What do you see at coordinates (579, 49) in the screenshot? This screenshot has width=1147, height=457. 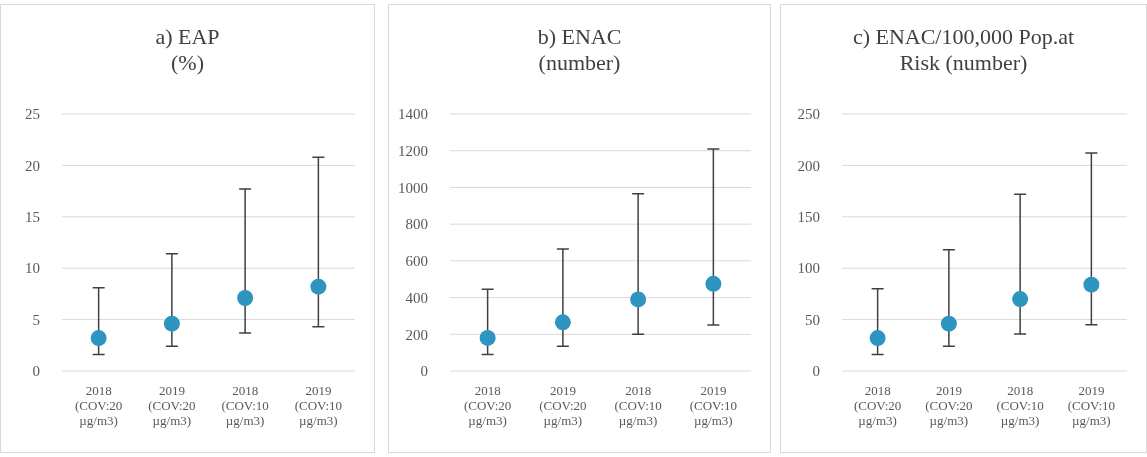 I see `chart-title: b) ENAC (number)` at bounding box center [579, 49].